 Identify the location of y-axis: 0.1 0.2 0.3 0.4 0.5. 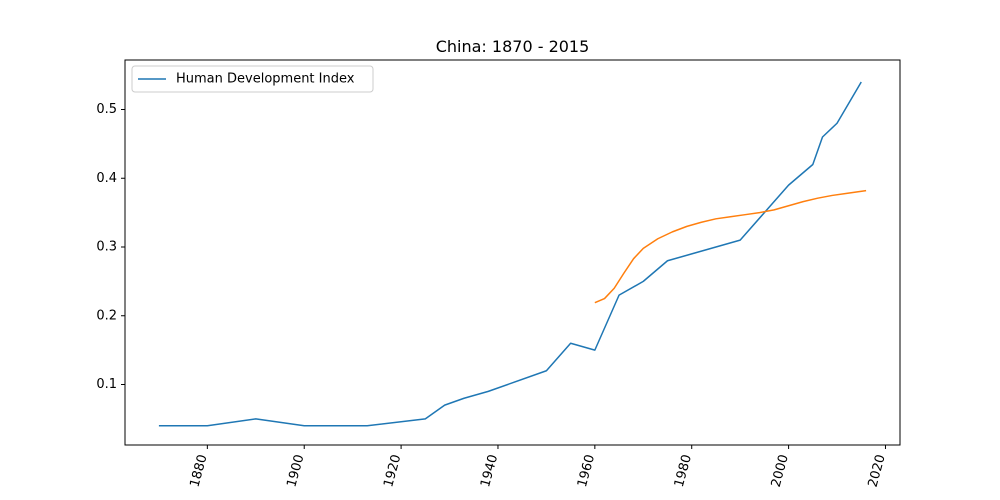
(110, 247).